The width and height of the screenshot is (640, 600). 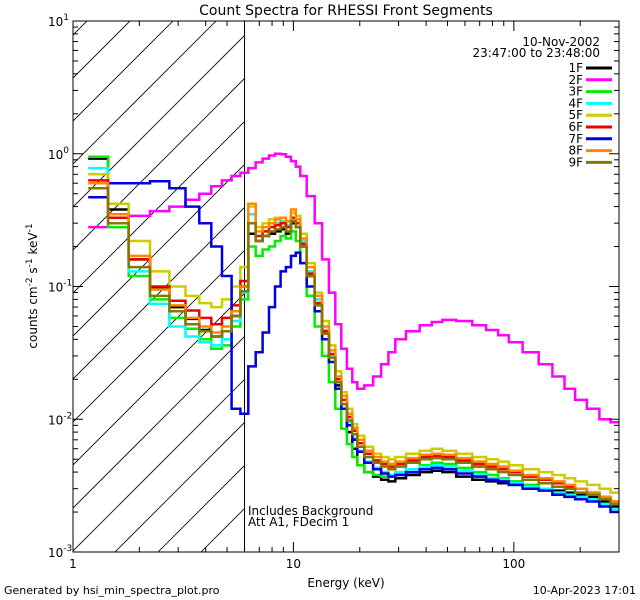 I want to click on x-tick-label: 10, so click(x=293, y=564).